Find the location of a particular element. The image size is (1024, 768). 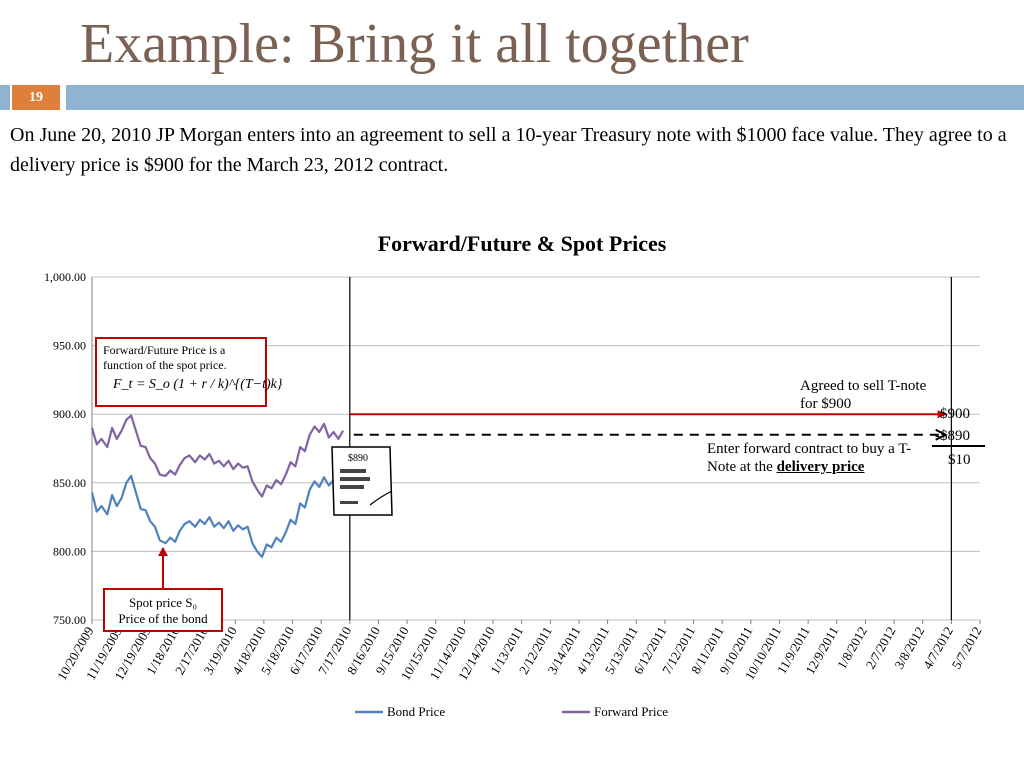

forward-price-line is located at coordinates (217, 456).